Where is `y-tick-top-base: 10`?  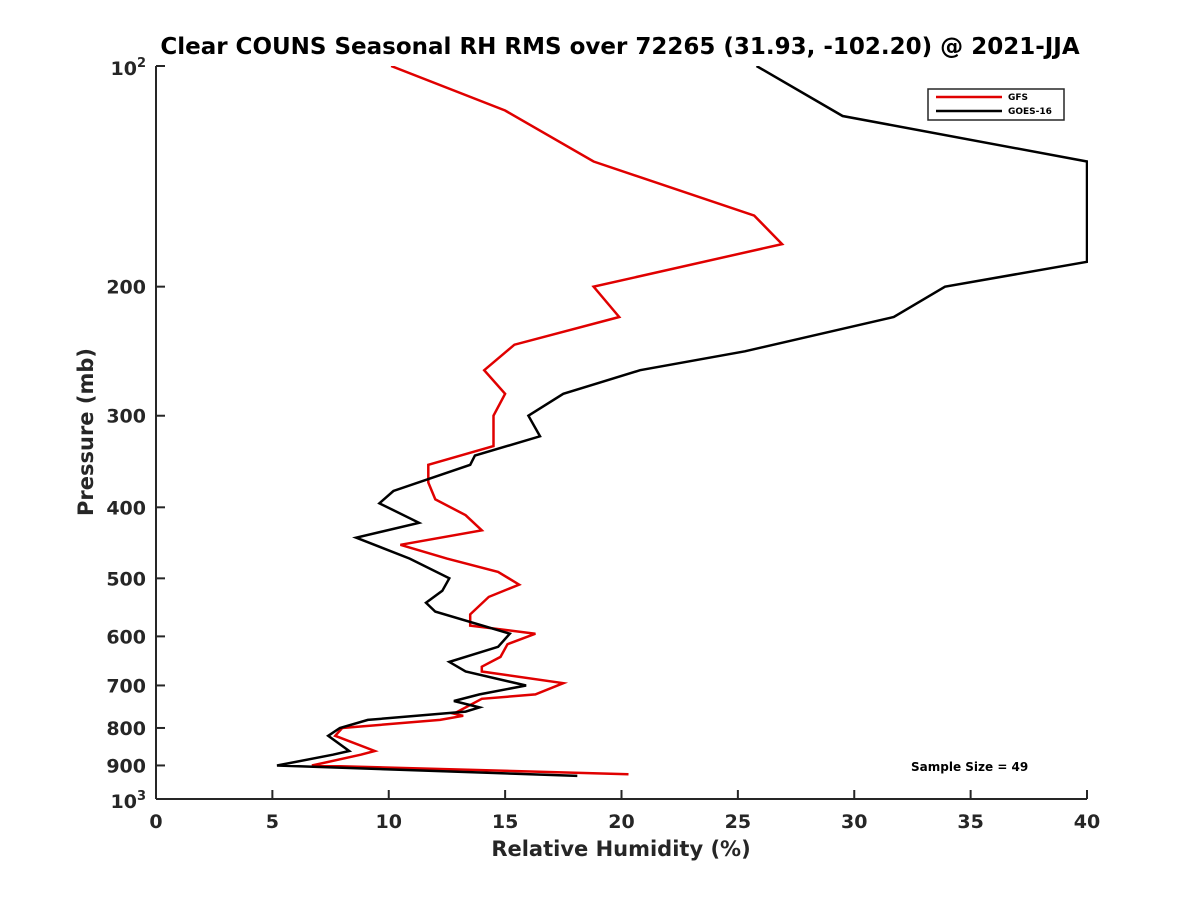 y-tick-top-base: 10 is located at coordinates (124, 69).